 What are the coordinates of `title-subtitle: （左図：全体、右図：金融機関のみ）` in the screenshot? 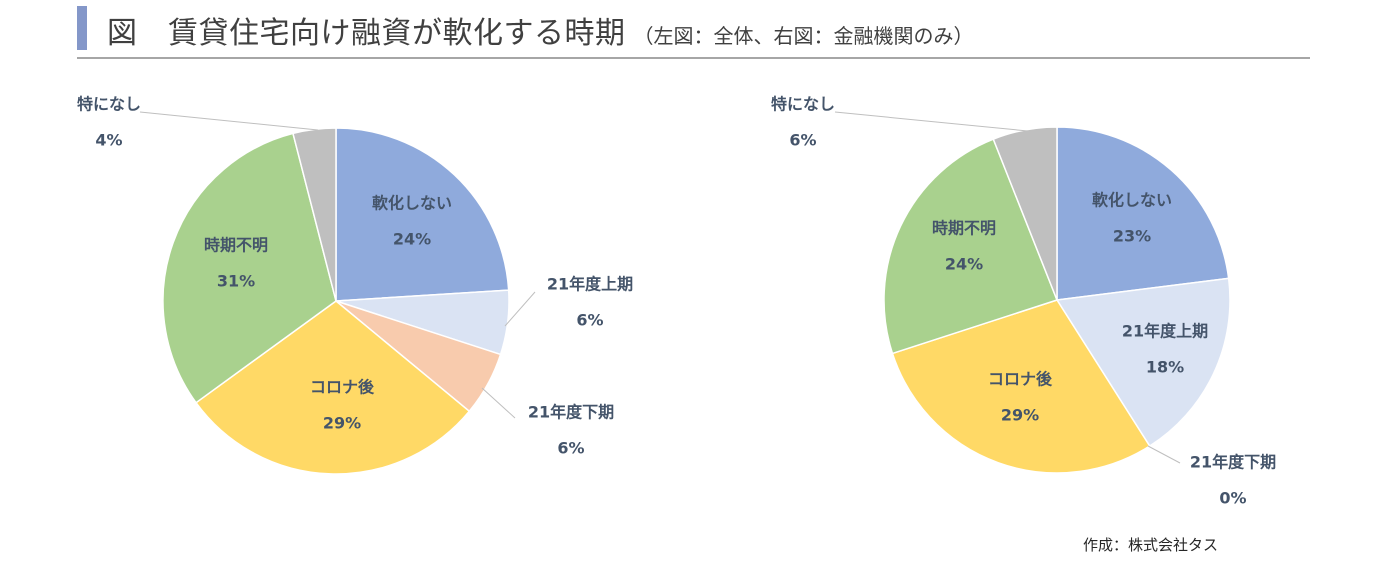 It's located at (803, 36).